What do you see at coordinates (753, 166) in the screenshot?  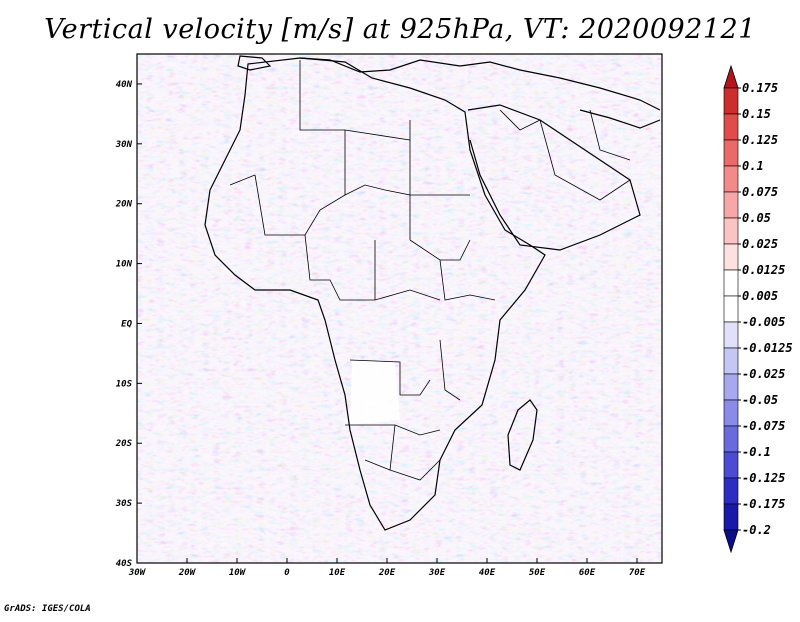 I see `colorbar-label: 0.1` at bounding box center [753, 166].